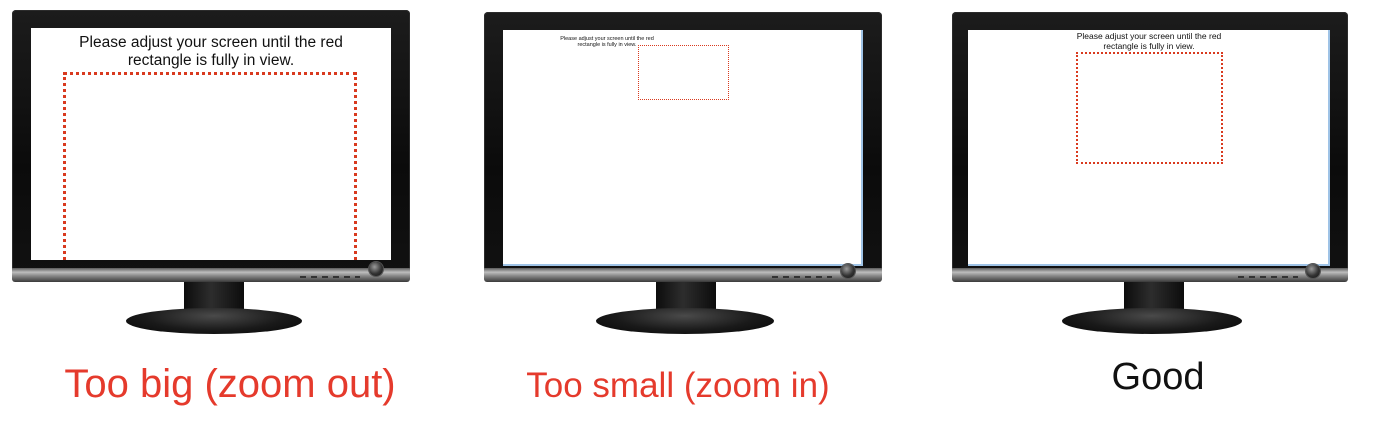 The height and width of the screenshot is (436, 1386). I want to click on caption-good: Good, so click(1158, 377).